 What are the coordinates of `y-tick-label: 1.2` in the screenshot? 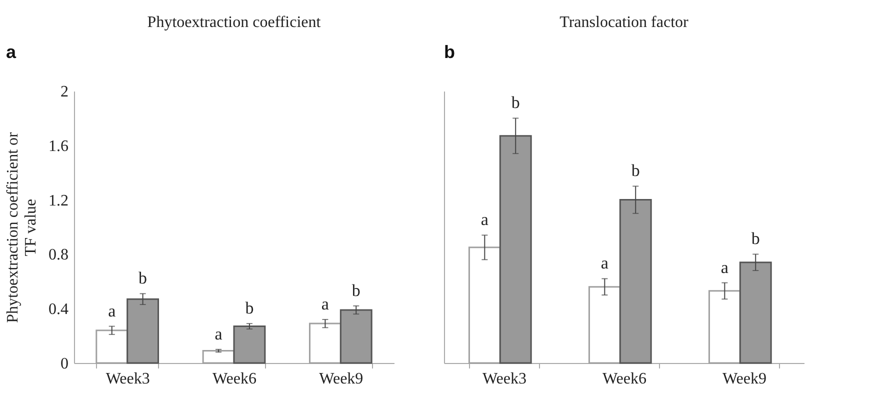 It's located at (58, 201).